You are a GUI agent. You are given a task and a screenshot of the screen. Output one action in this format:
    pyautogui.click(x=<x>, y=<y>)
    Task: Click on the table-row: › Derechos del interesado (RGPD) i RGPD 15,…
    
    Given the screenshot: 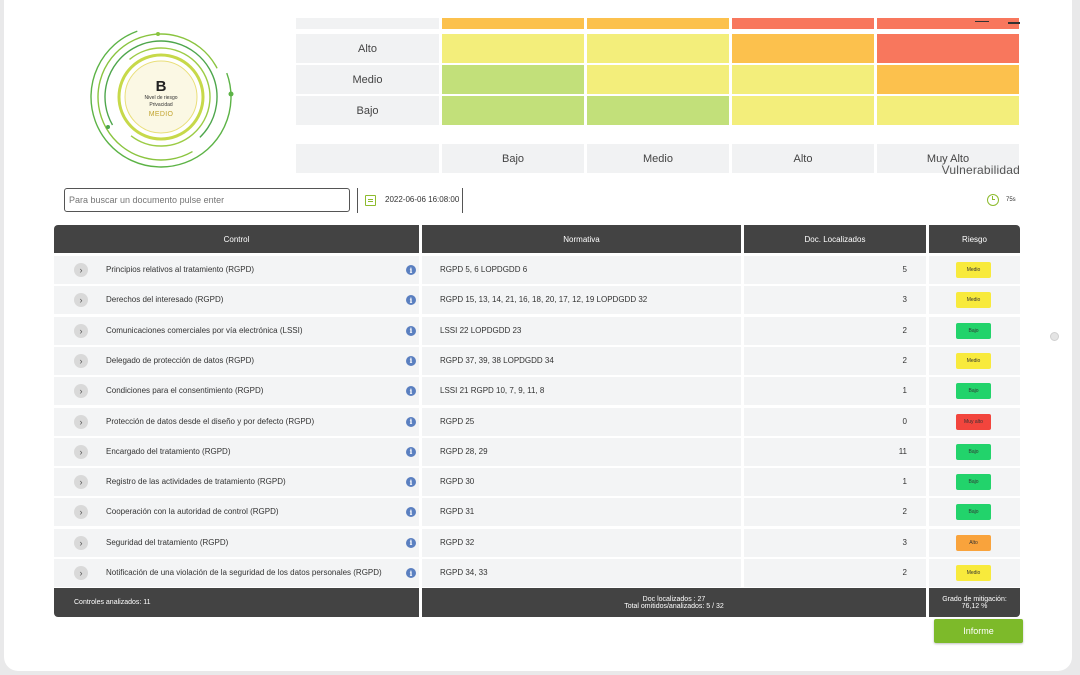 What is the action you would take?
    pyautogui.click(x=537, y=300)
    